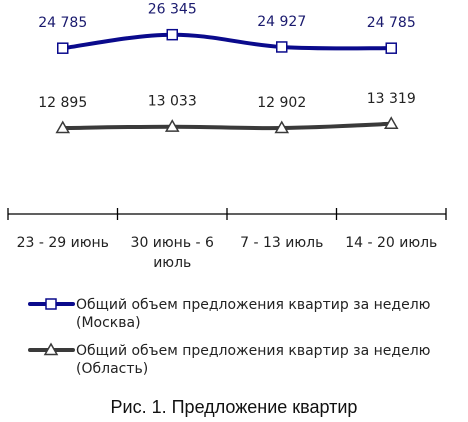 Image resolution: width=468 pixels, height=422 pixels. Describe the element at coordinates (172, 102) in the screenshot. I see `data-label: 13 033` at that location.